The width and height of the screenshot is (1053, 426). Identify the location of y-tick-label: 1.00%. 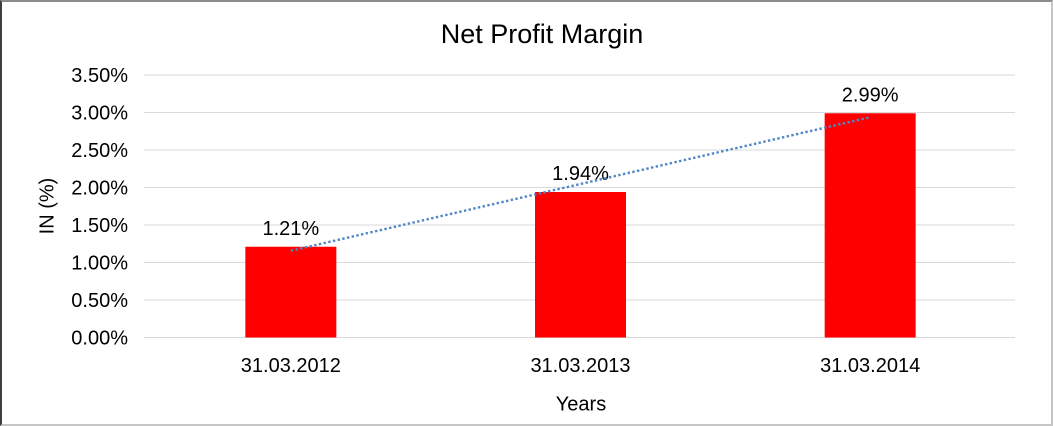
(99, 264).